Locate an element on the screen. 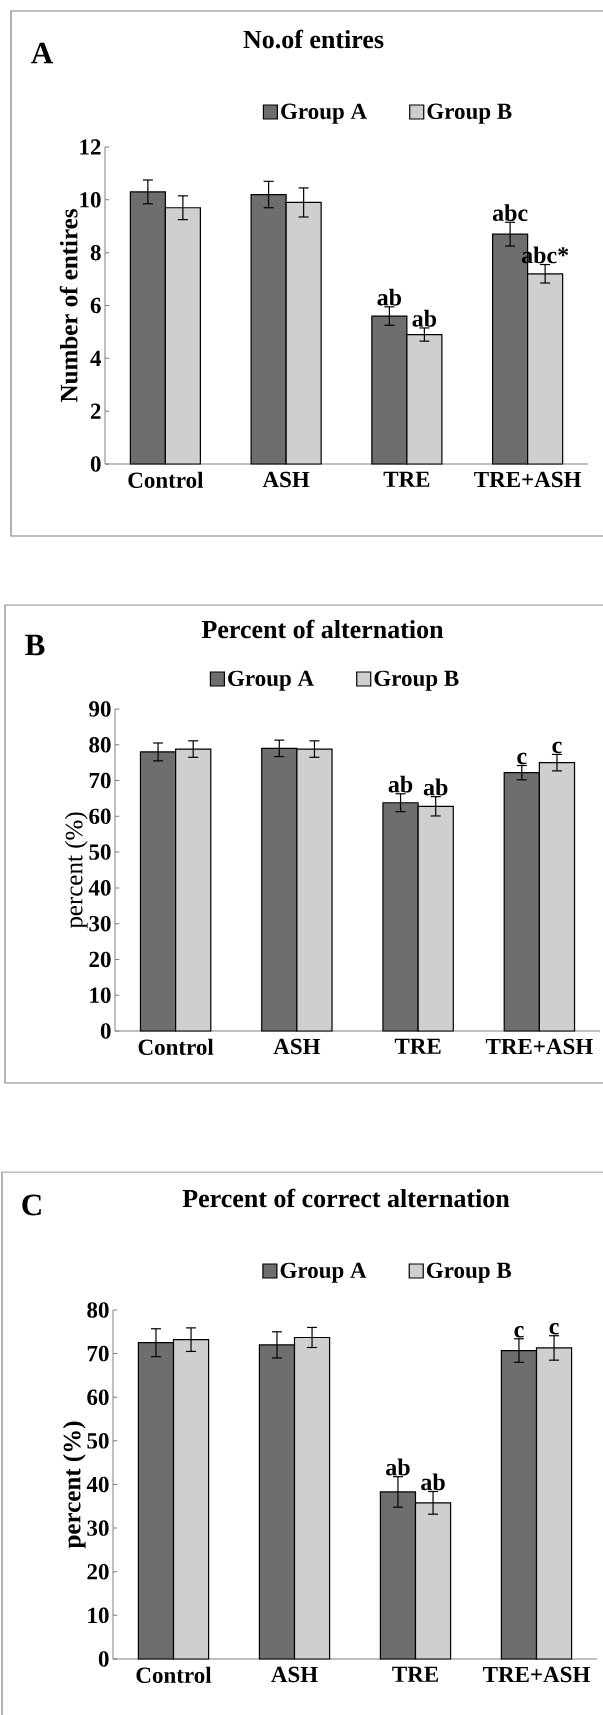 The height and width of the screenshot is (1715, 603). y-axis-title: Number of entires is located at coordinates (68, 305).